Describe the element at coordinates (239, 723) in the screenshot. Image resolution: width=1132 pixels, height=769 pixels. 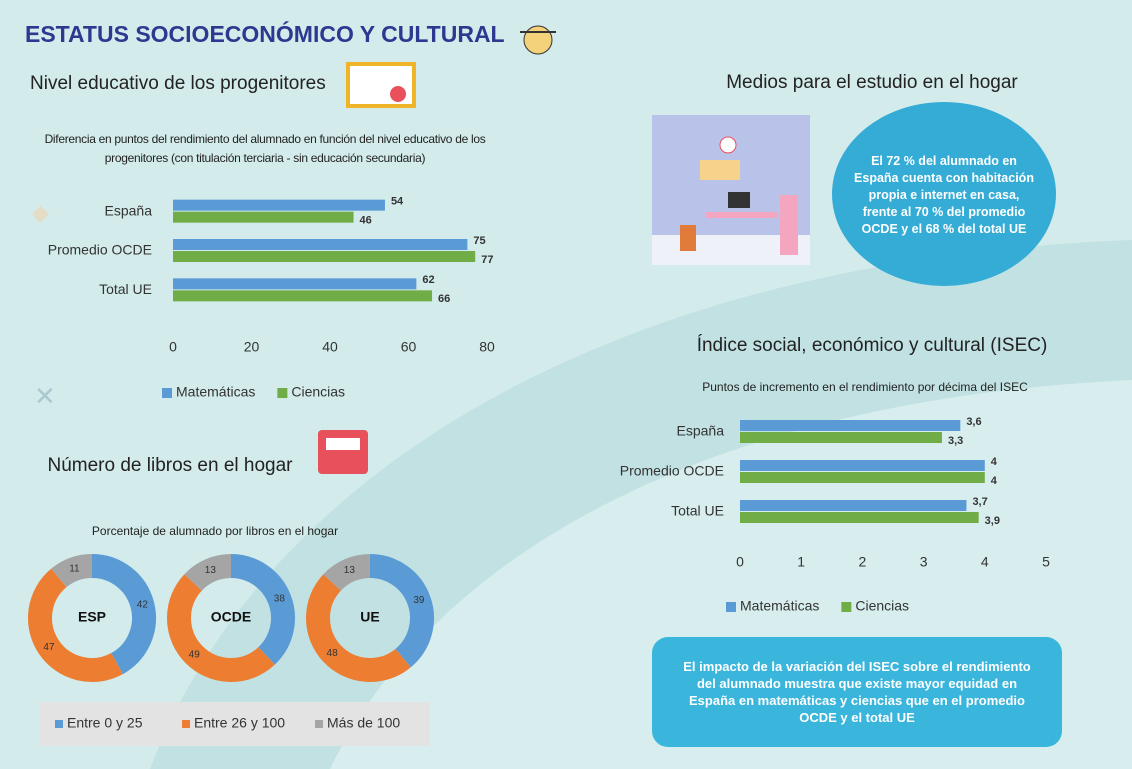
I see `legend-label: Entre 26 y 100` at that location.